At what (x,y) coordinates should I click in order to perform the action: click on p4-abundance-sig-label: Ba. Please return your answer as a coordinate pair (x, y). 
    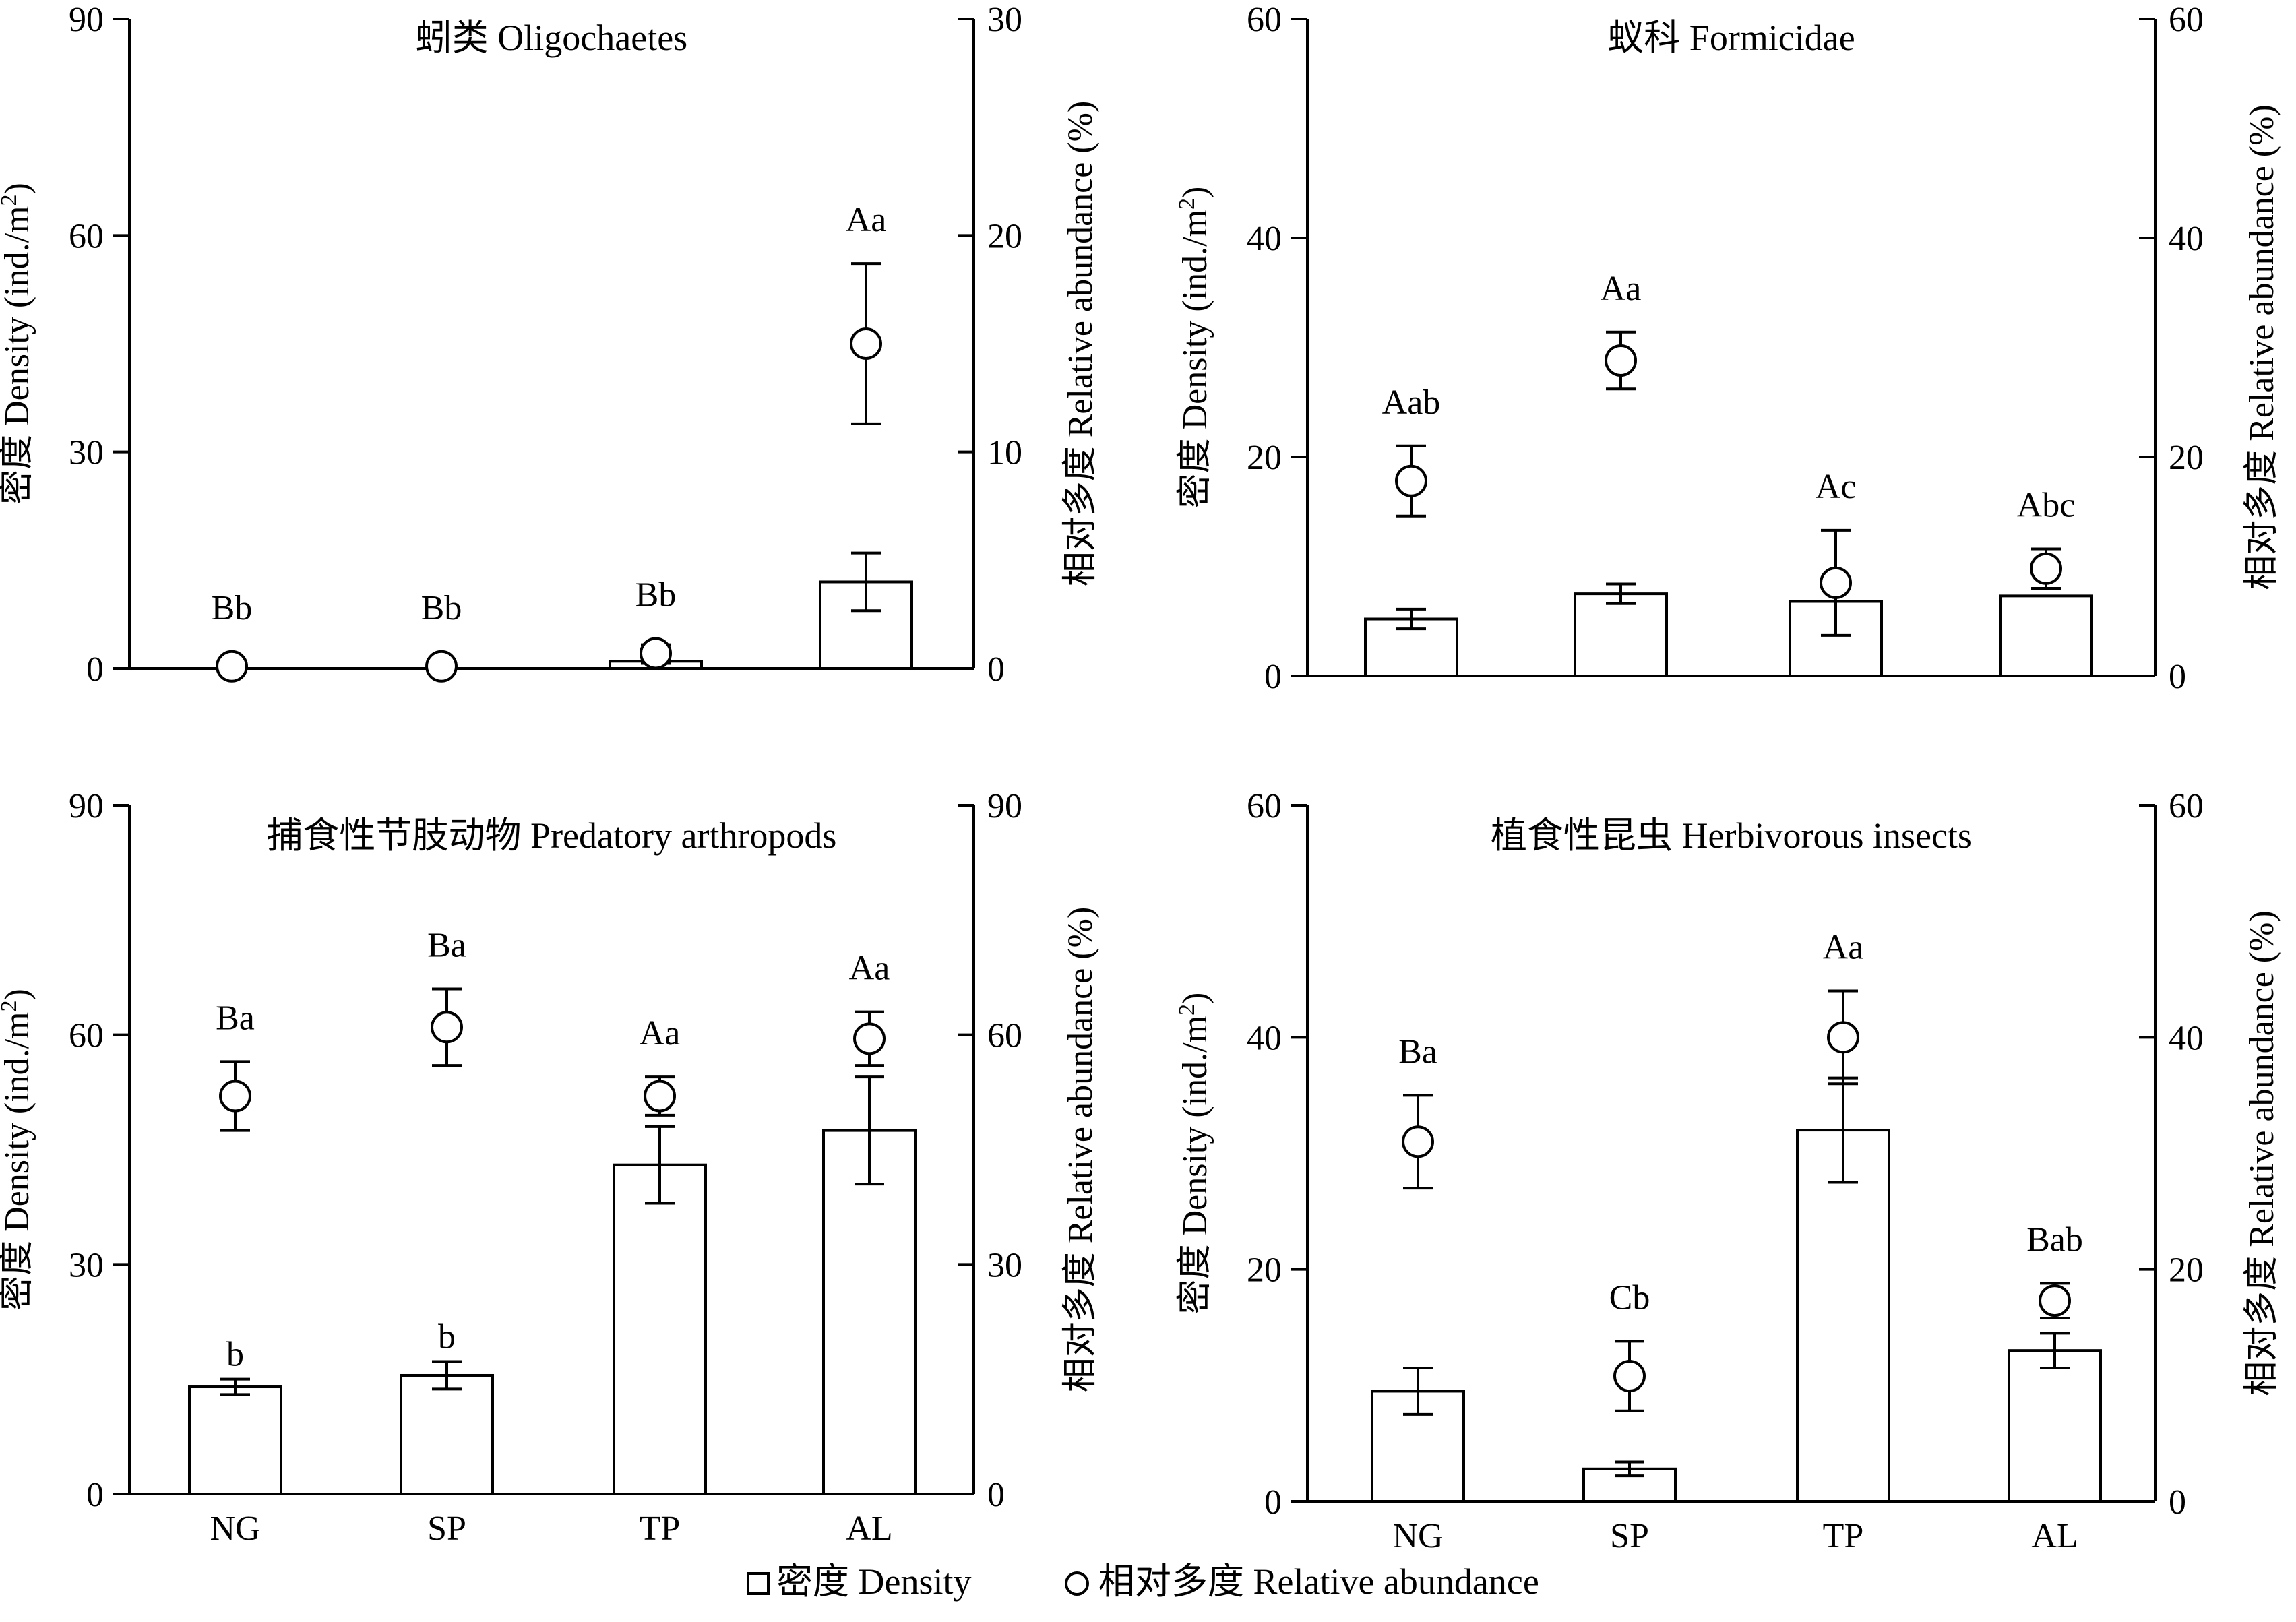
    Looking at the image, I should click on (1417, 1051).